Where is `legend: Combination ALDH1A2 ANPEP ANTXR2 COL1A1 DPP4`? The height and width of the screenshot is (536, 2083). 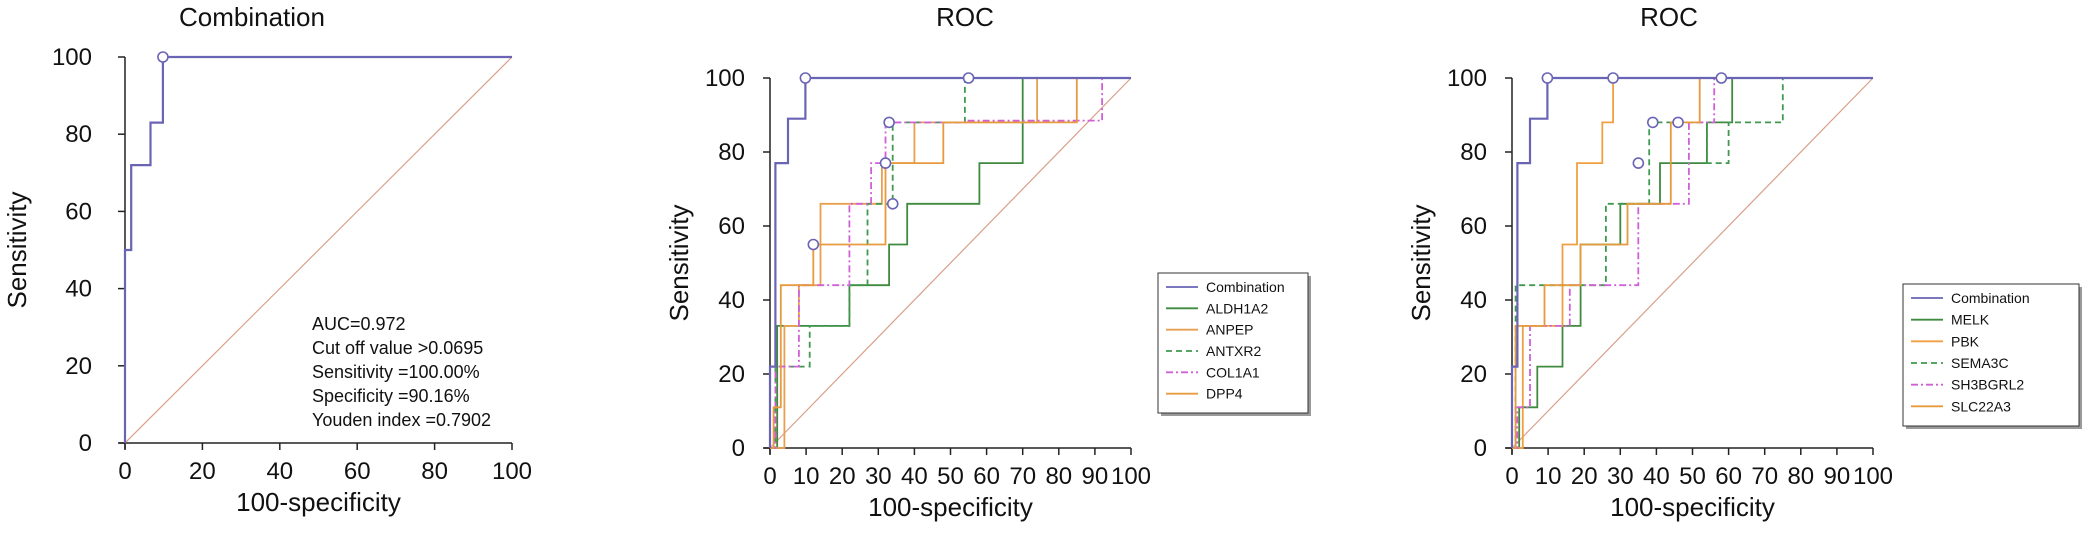
legend: Combination ALDH1A2 ANPEP ANTXR2 COL1A1 DPP4 is located at coordinates (1234, 344).